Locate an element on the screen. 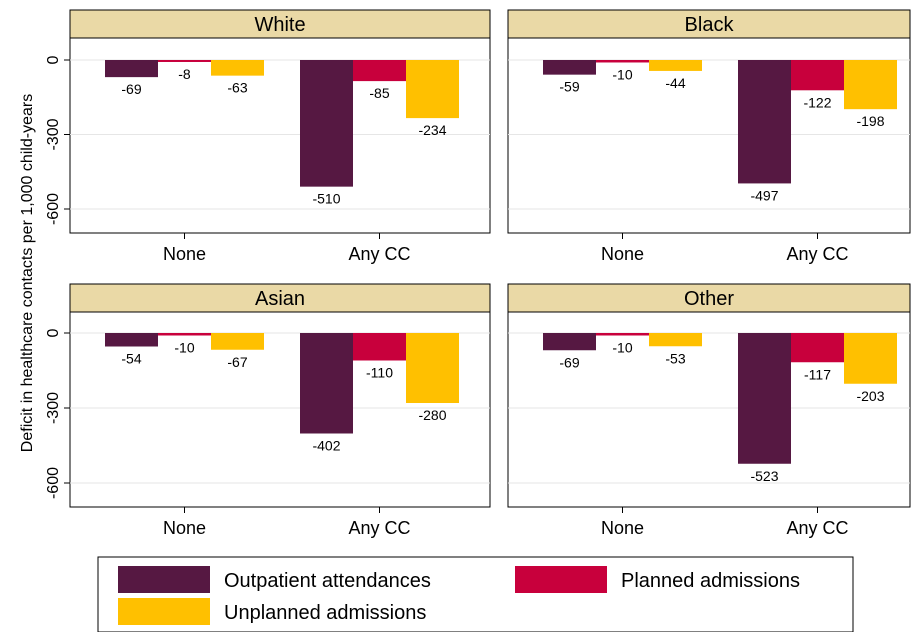  data-label: -203 is located at coordinates (870, 396).